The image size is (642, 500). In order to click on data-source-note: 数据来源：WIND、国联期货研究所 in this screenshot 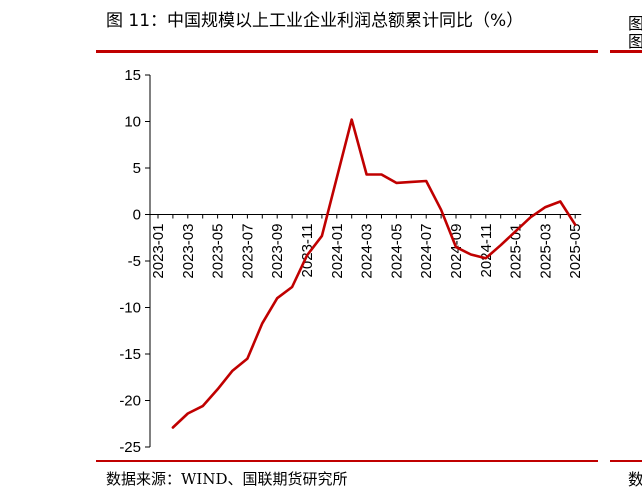, I will do `click(227, 479)`.